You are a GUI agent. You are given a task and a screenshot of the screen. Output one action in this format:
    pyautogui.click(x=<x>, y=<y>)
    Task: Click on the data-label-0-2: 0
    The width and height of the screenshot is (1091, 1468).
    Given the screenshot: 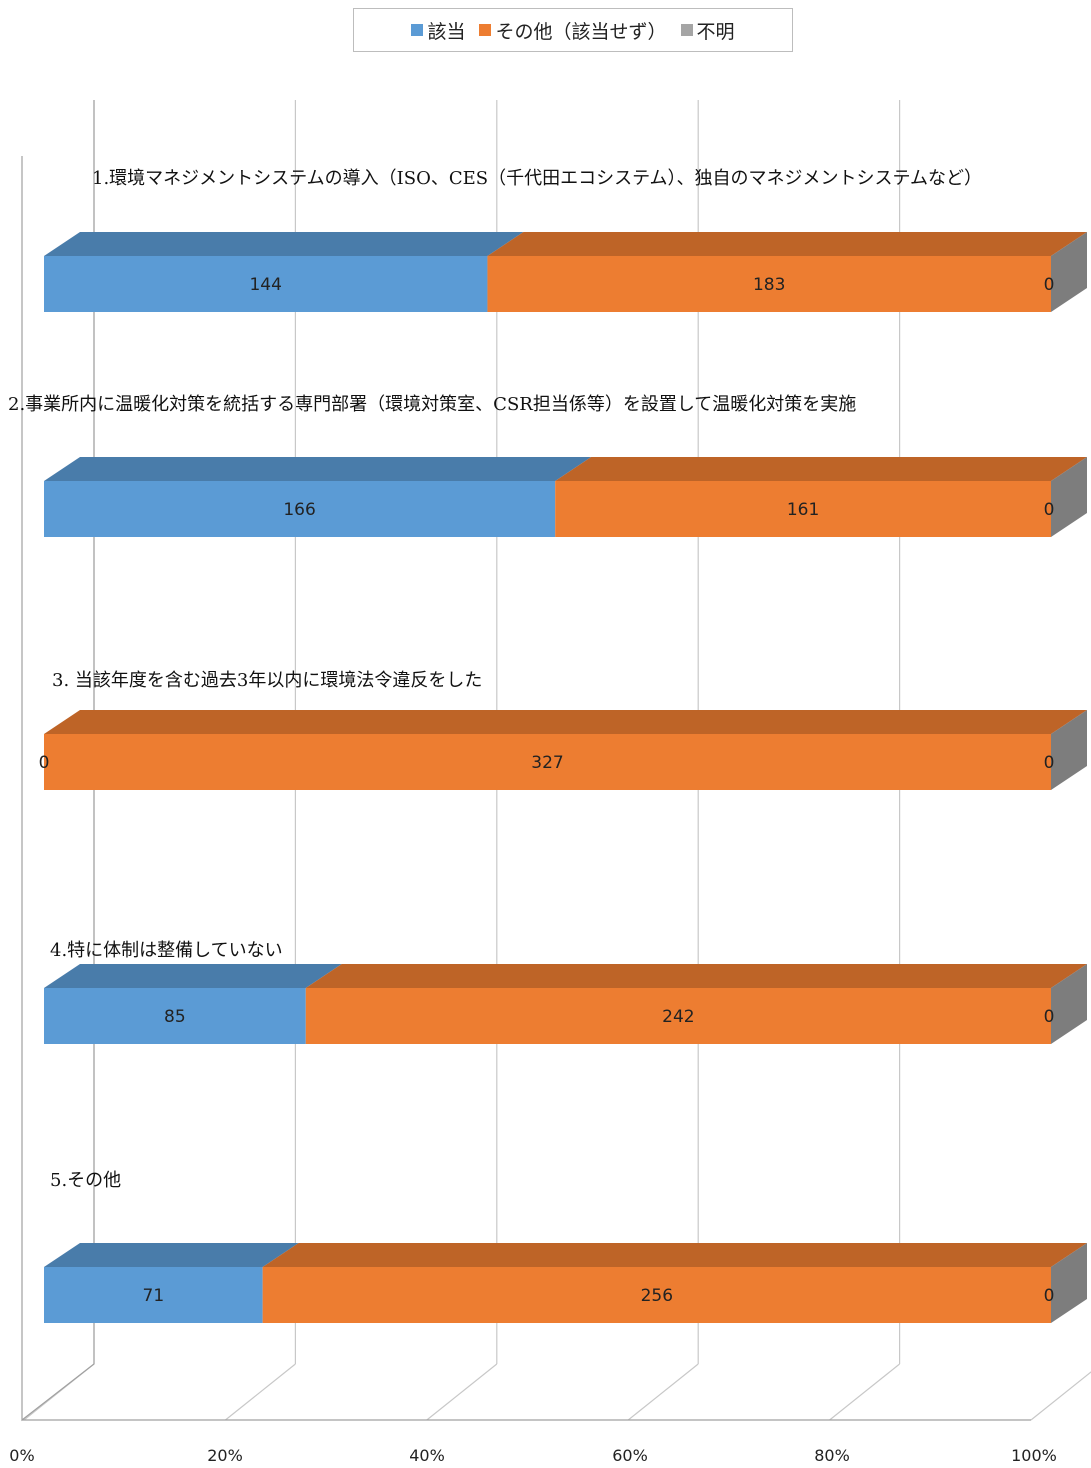 What is the action you would take?
    pyautogui.click(x=1049, y=285)
    